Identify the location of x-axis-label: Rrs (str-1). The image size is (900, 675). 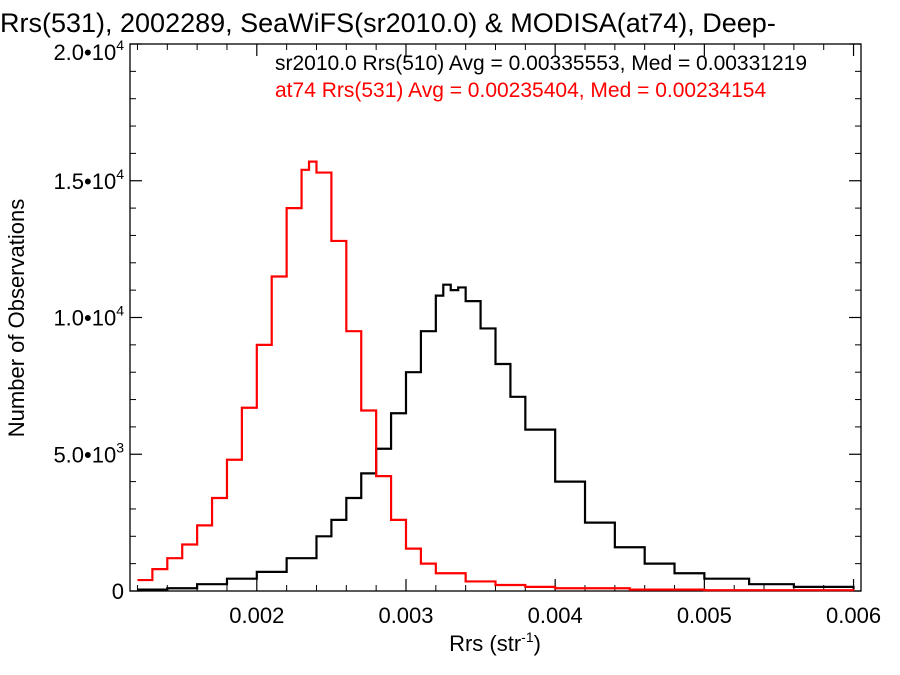
(495, 642).